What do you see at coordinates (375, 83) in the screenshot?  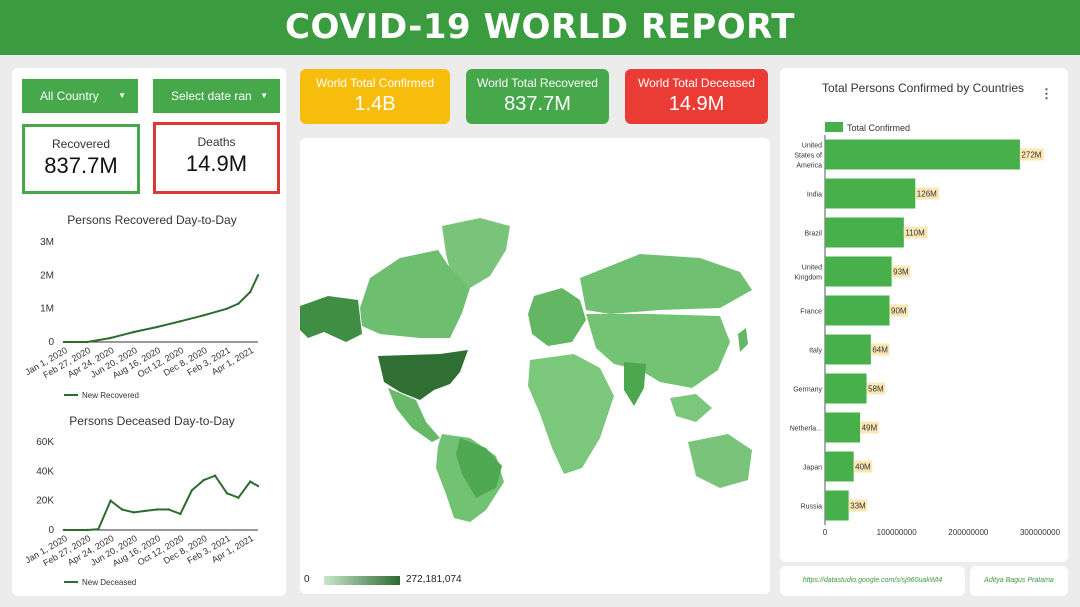 I see `kpi-confirmed-label: World Total Confirmed` at bounding box center [375, 83].